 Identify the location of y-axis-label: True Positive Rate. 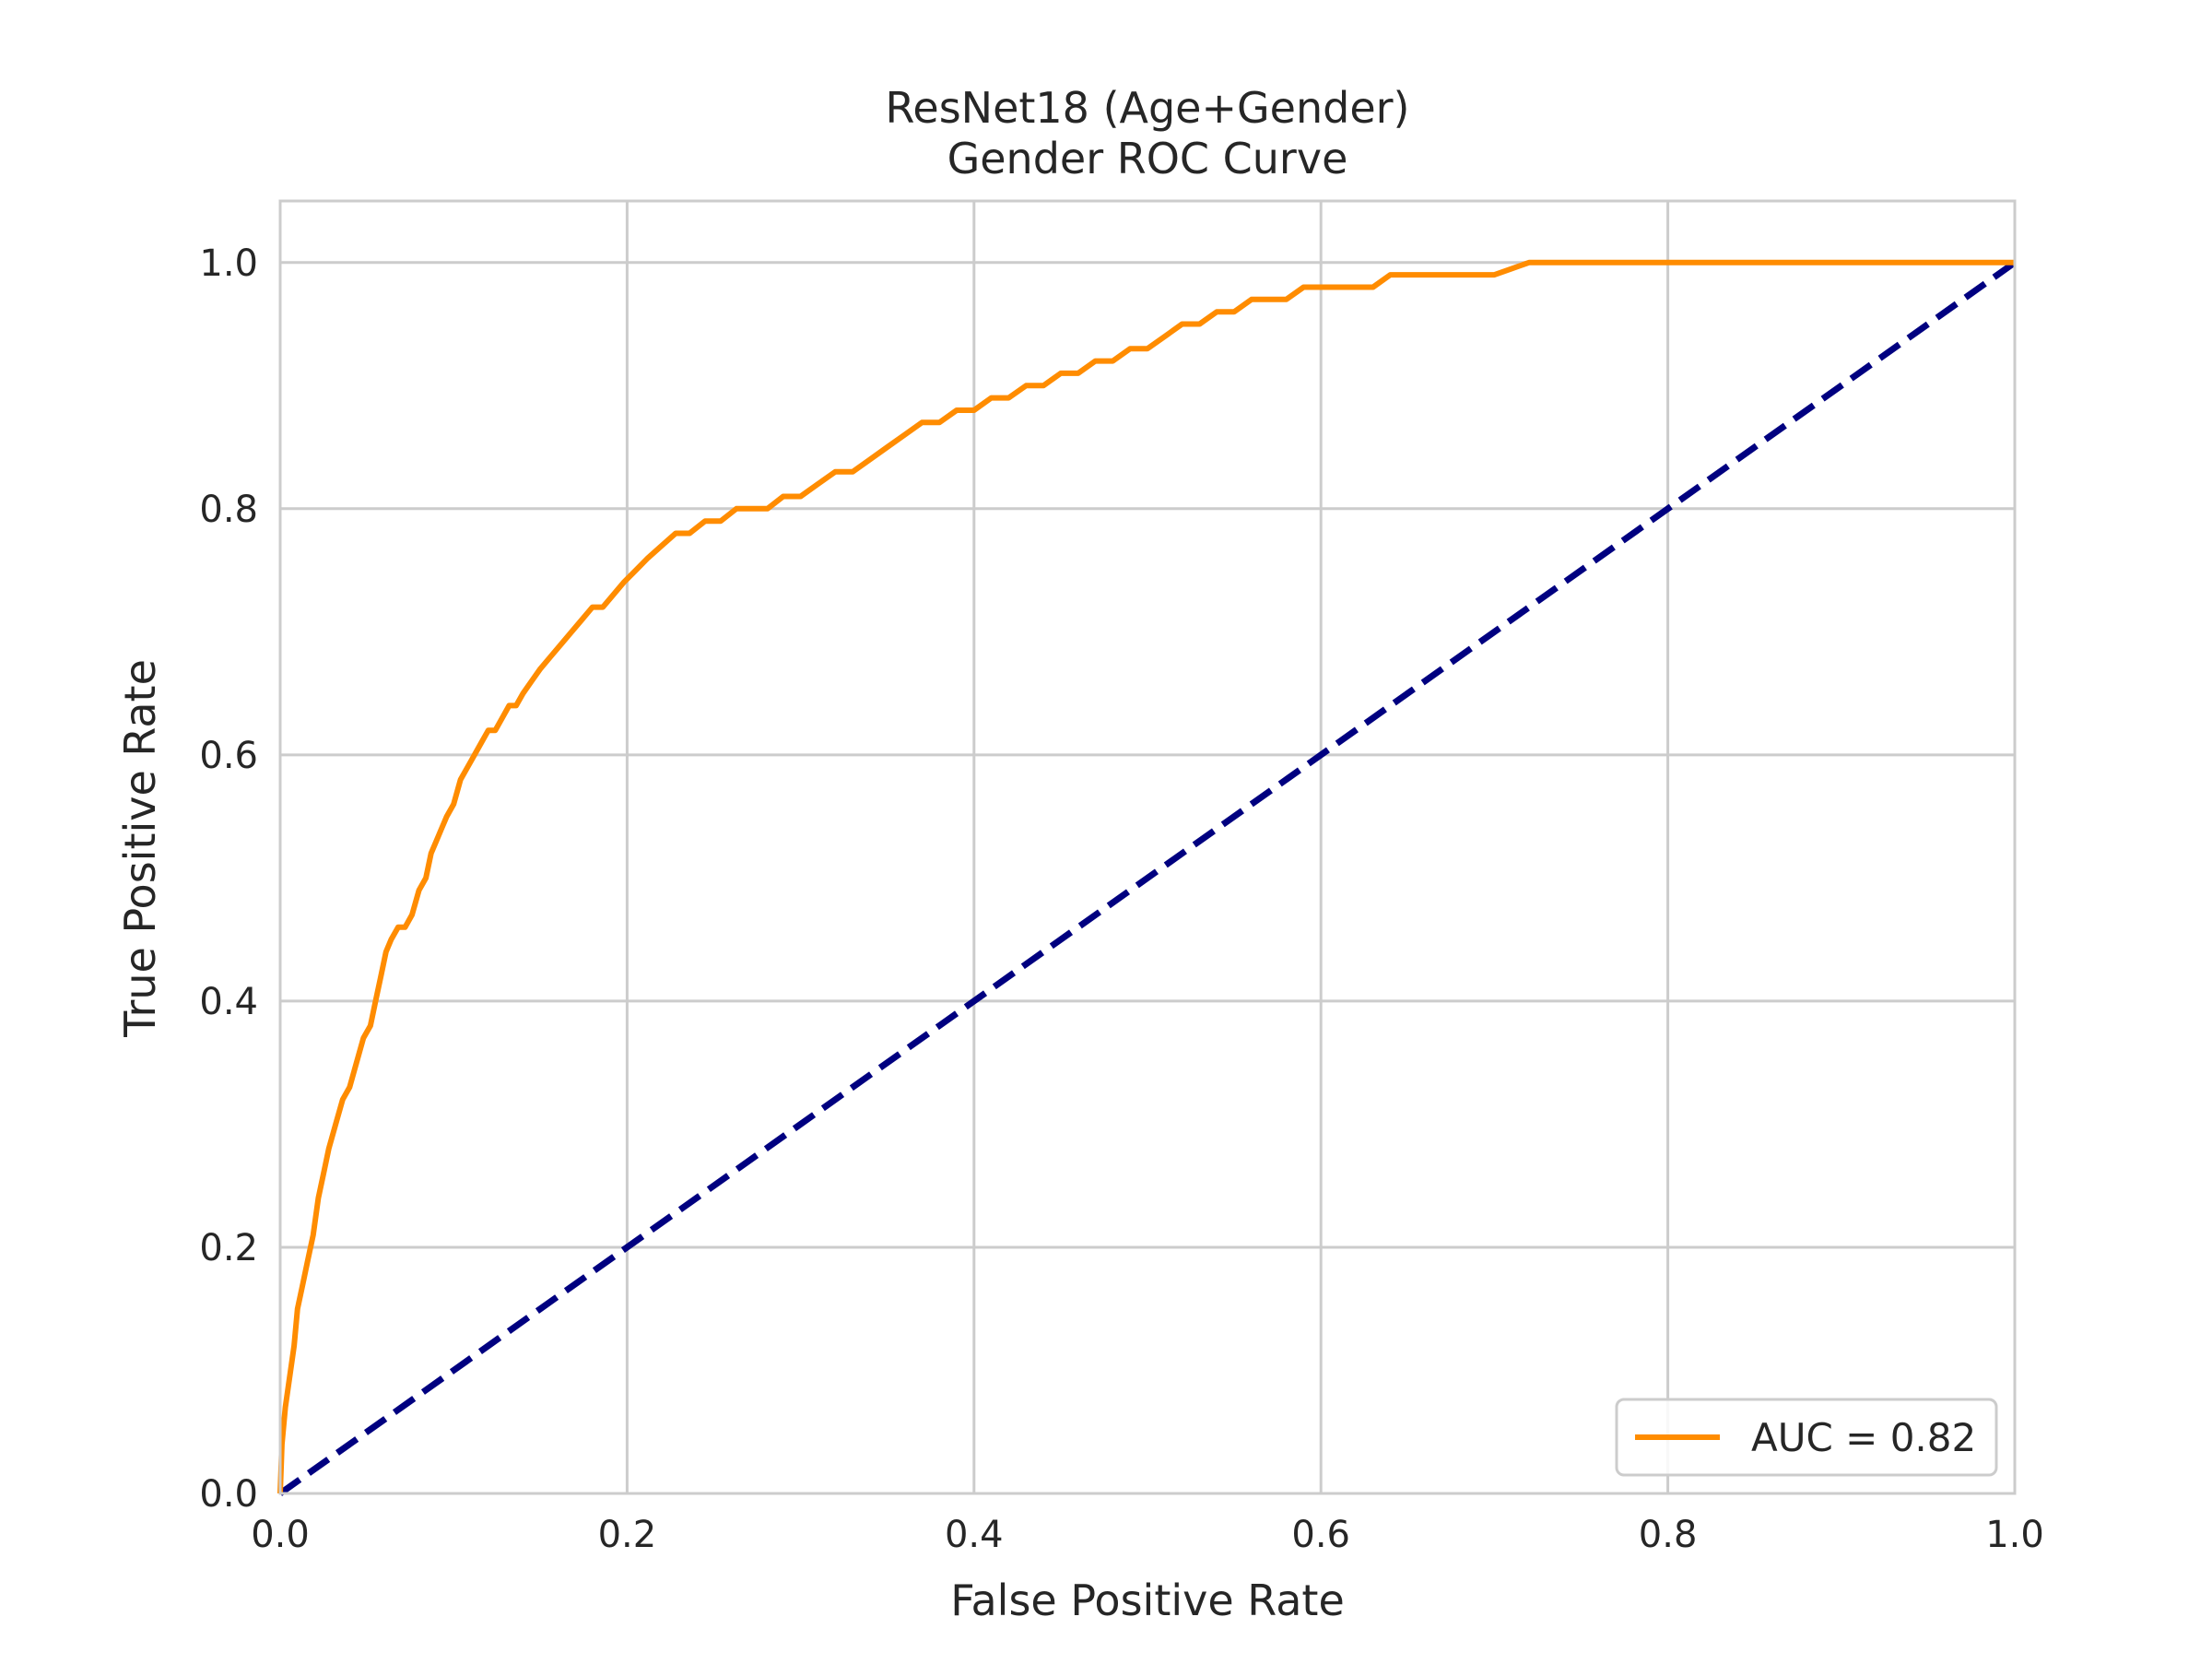
(140, 848).